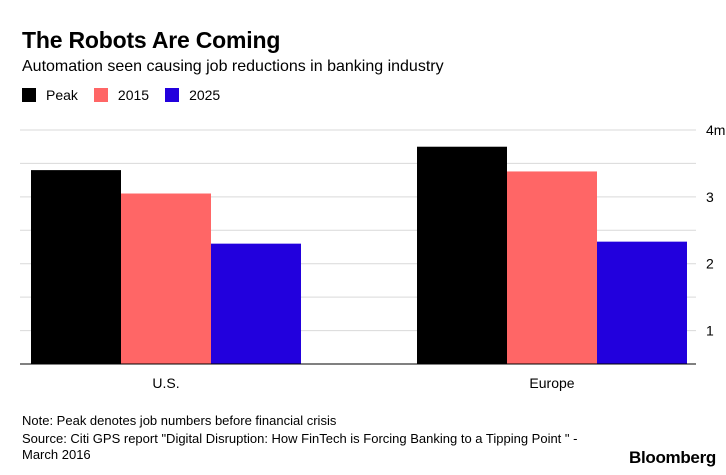 This screenshot has width=726, height=475. What do you see at coordinates (133, 95) in the screenshot?
I see `legend-label-2015: 2015` at bounding box center [133, 95].